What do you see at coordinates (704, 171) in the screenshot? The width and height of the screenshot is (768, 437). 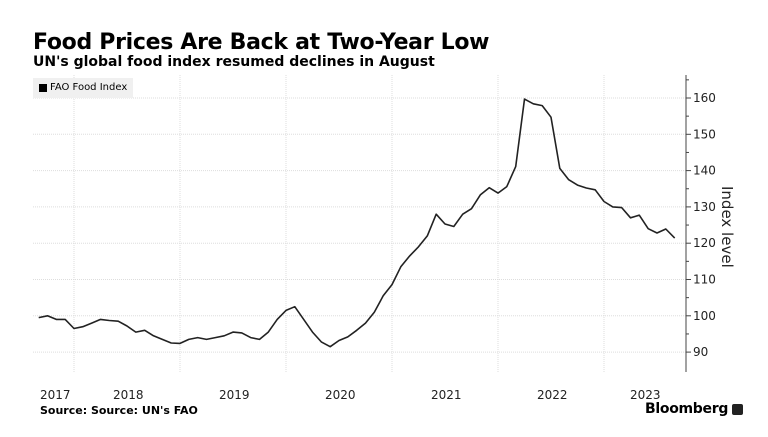 I see `y-tick-label: 140` at bounding box center [704, 171].